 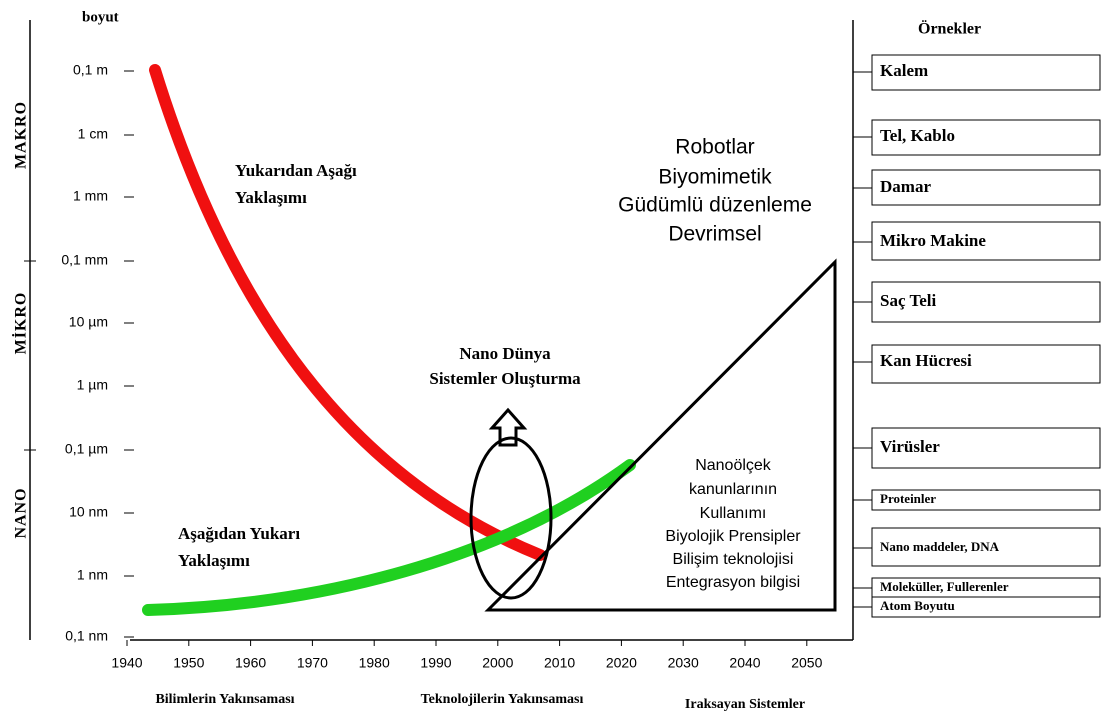 I want to click on nanoscale-text: Bilişim teknolojisi, so click(x=733, y=559).